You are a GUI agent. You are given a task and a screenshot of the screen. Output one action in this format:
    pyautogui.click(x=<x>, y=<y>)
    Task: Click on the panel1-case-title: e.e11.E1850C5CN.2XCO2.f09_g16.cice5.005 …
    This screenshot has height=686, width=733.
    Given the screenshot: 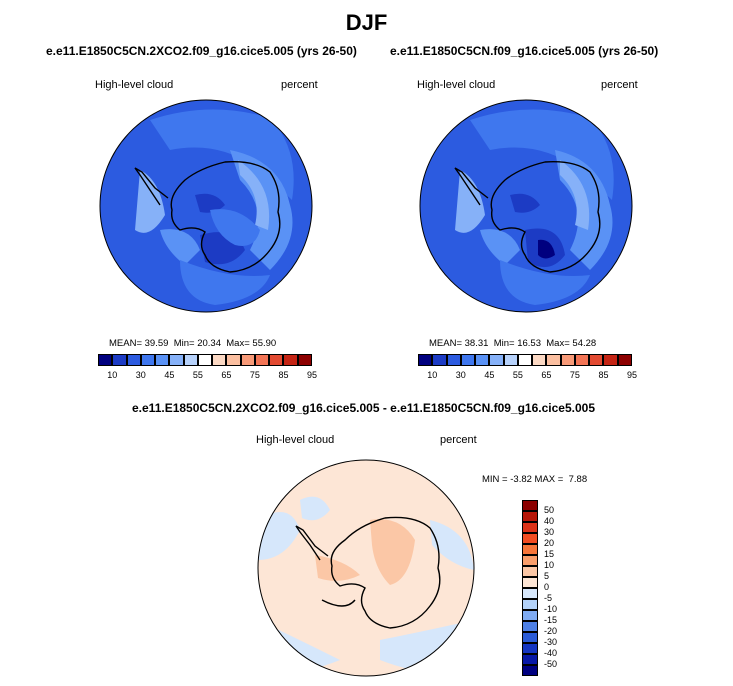 What is the action you would take?
    pyautogui.click(x=201, y=51)
    